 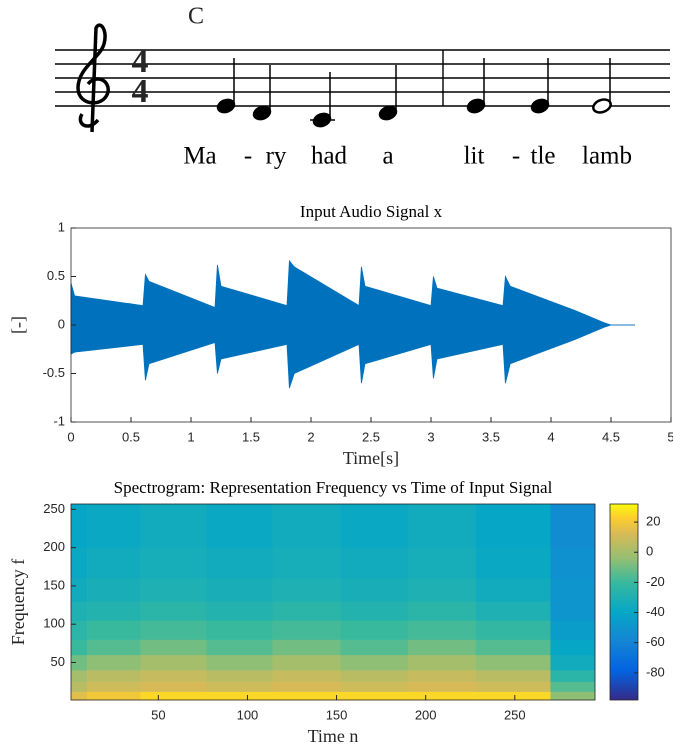 I want to click on colorbar, so click(x=624, y=602).